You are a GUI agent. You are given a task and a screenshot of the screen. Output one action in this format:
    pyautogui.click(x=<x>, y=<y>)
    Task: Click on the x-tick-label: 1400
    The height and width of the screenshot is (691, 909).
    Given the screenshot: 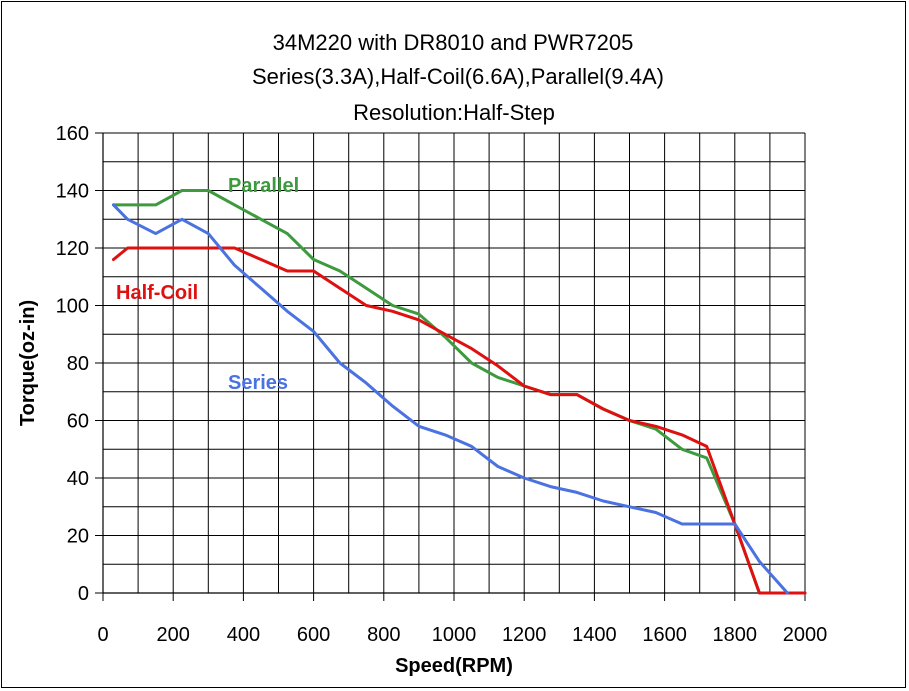 What is the action you would take?
    pyautogui.click(x=594, y=635)
    